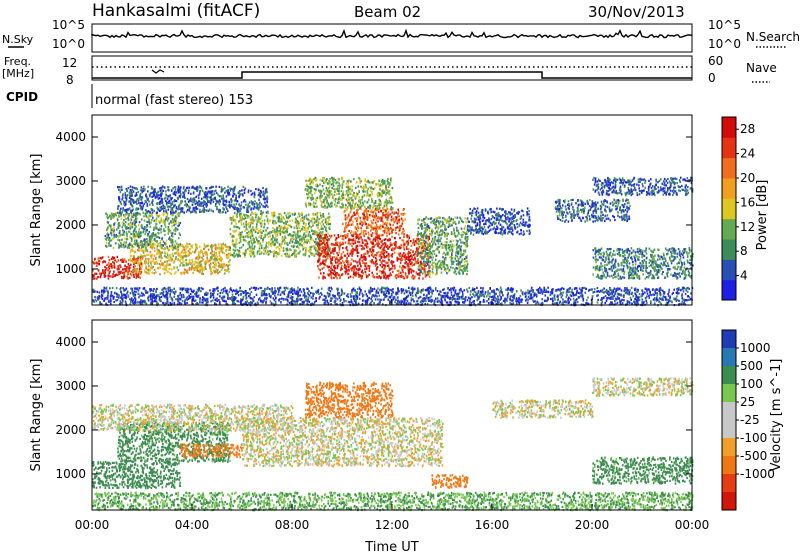  I want to click on date-title: 30/Nov/2013, so click(636, 12).